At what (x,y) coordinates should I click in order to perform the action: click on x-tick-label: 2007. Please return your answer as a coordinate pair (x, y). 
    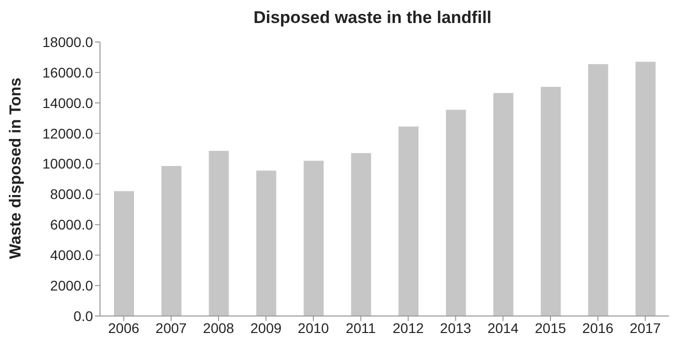
    Looking at the image, I should click on (171, 328).